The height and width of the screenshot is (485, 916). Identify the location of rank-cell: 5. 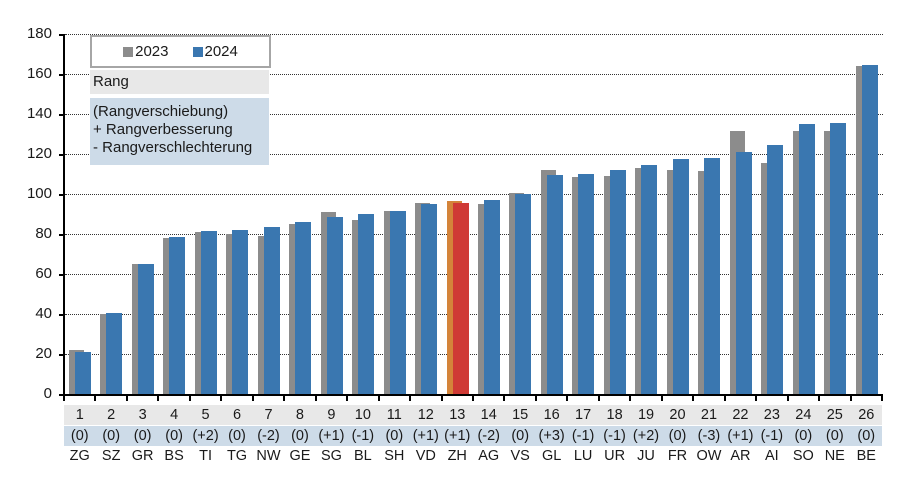
(205, 415).